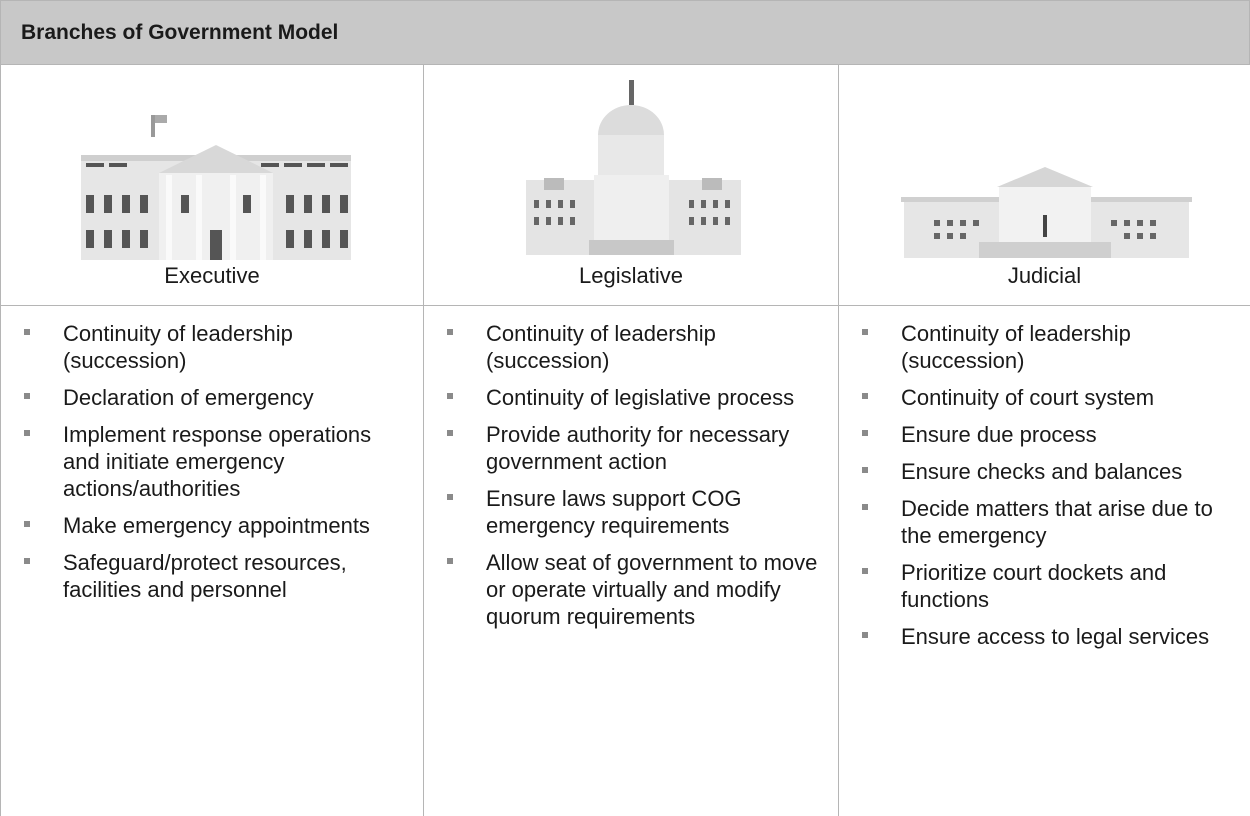  I want to click on image-cell: Executive, so click(212, 185).